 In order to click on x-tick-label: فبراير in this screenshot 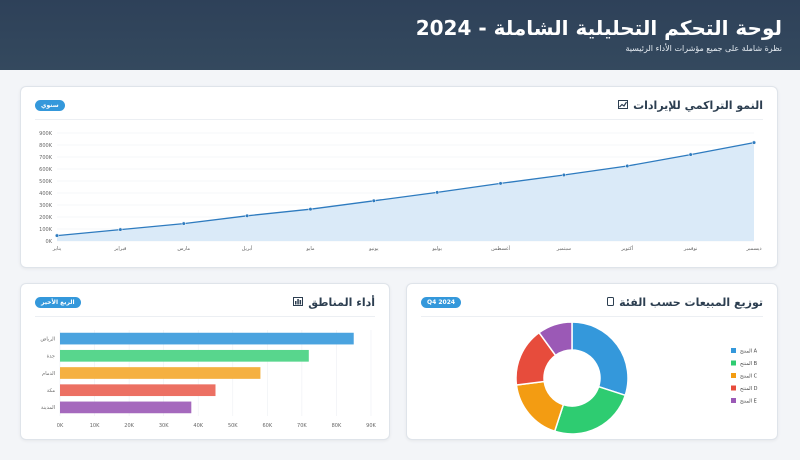, I will do `click(120, 249)`.